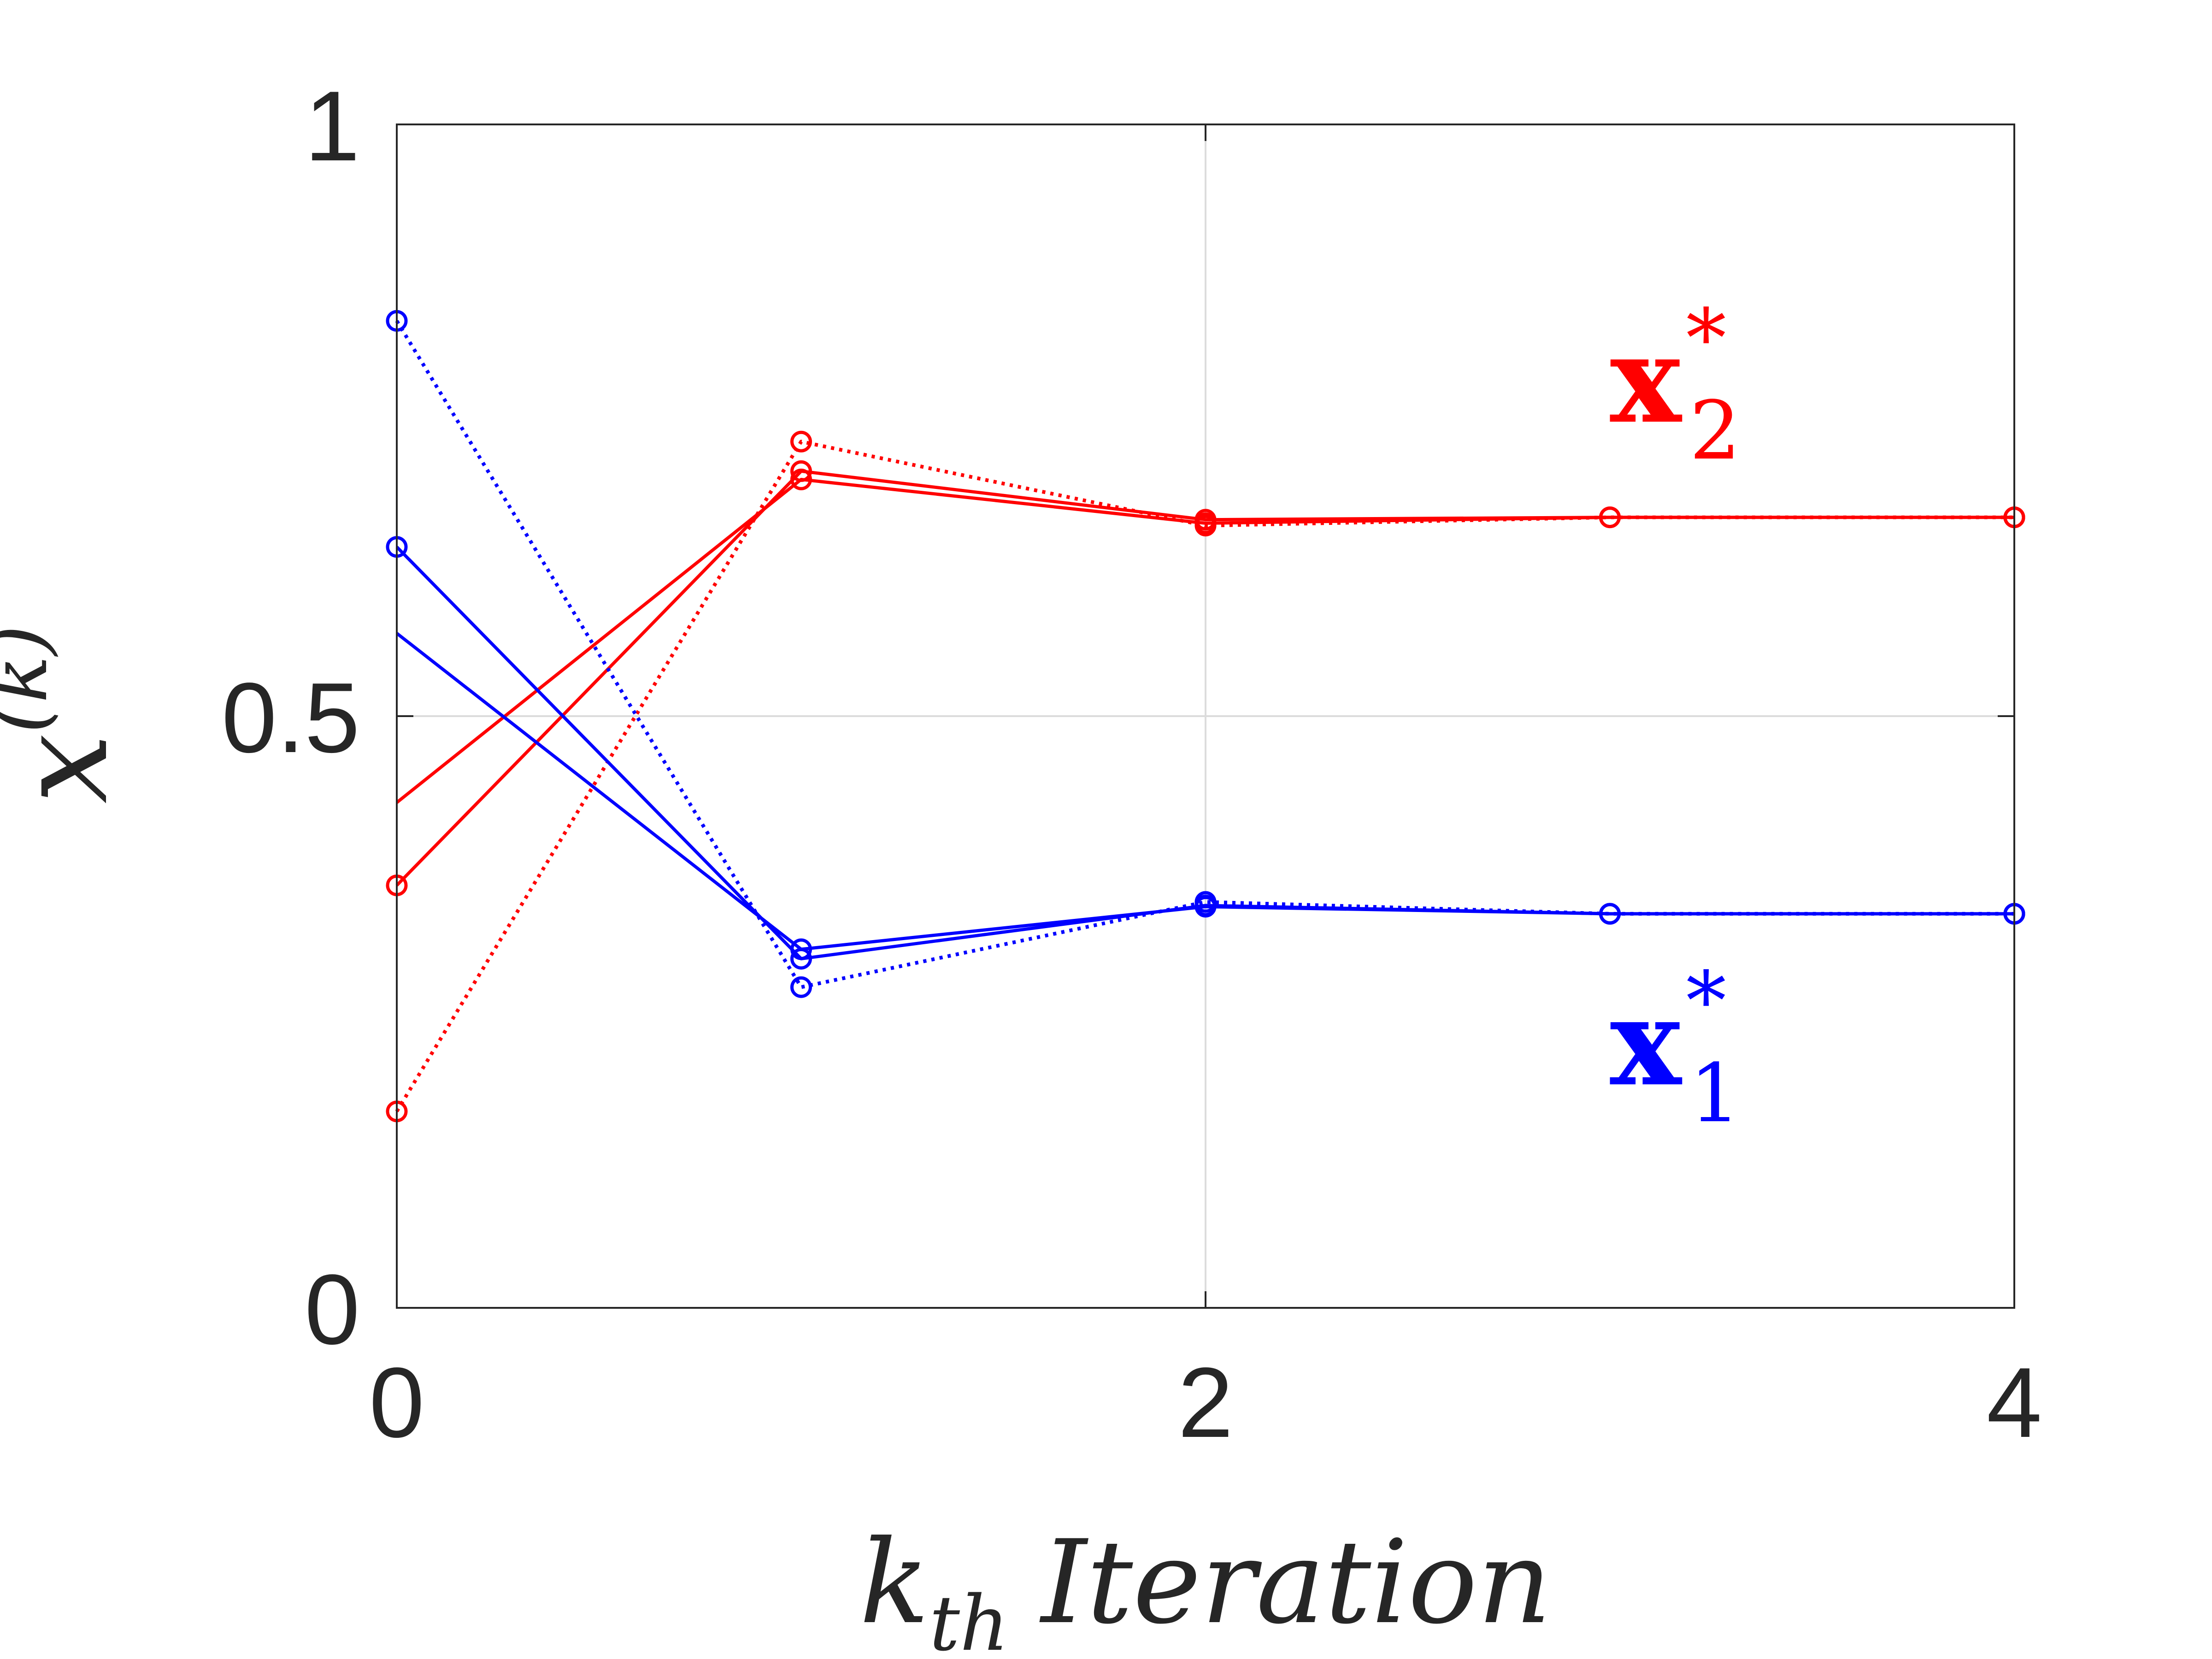  Describe the element at coordinates (1205, 1587) in the screenshot. I see `x-axis-label: kth Iteration` at that location.